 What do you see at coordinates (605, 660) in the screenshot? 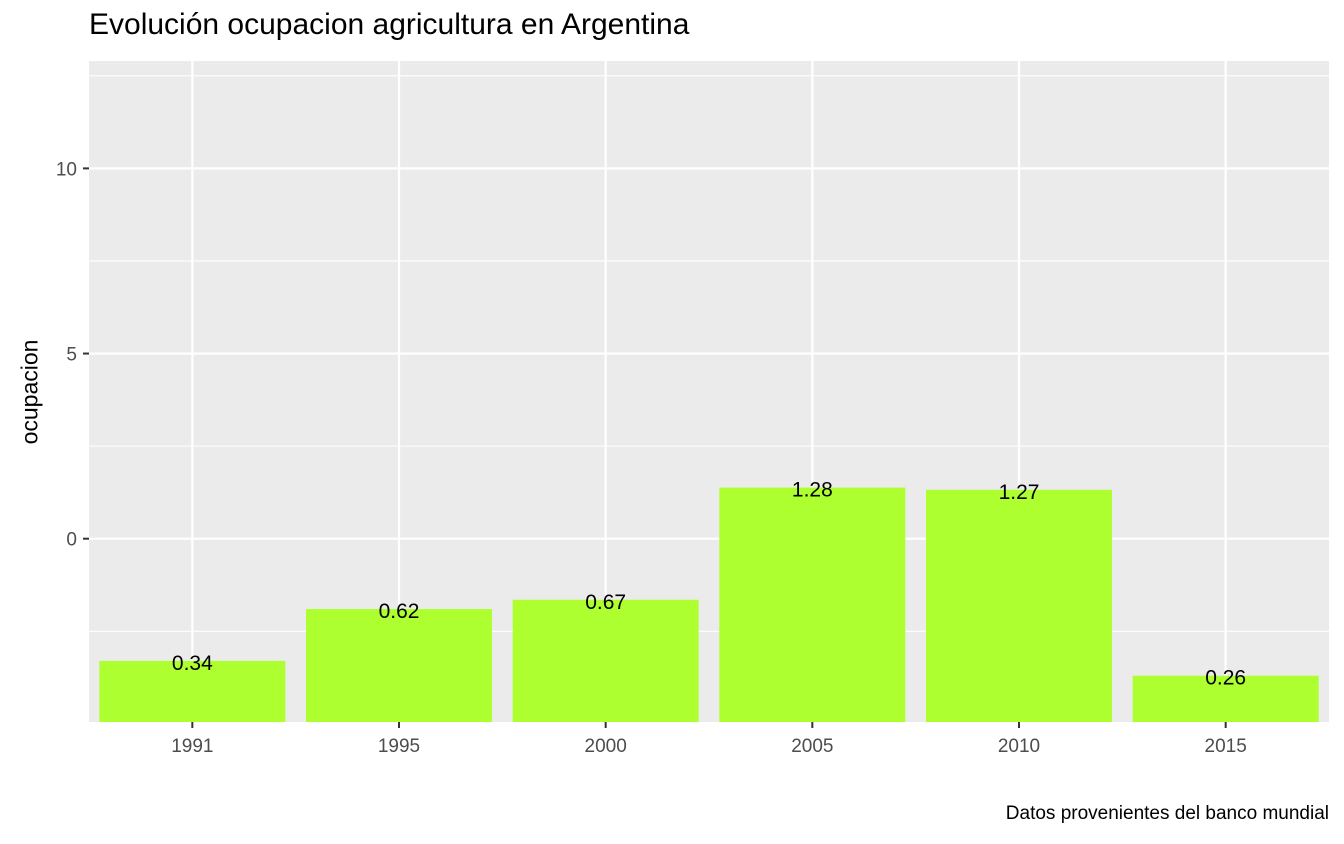
I see `bar-2000` at bounding box center [605, 660].